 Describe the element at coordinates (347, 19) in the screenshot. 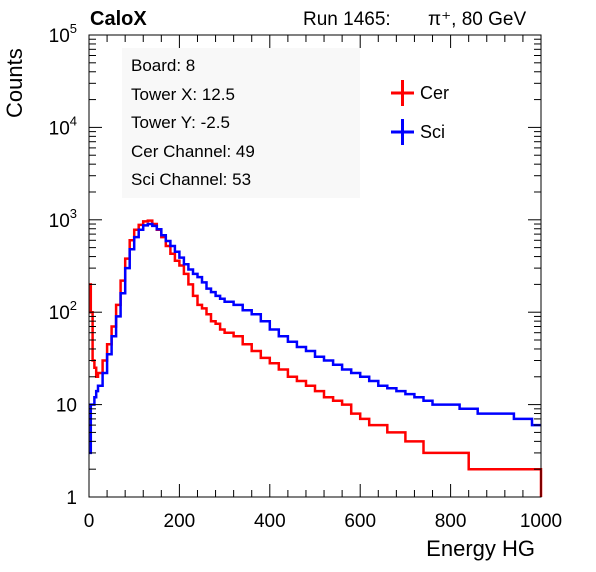

I see `run-label: Run 1465:` at that location.